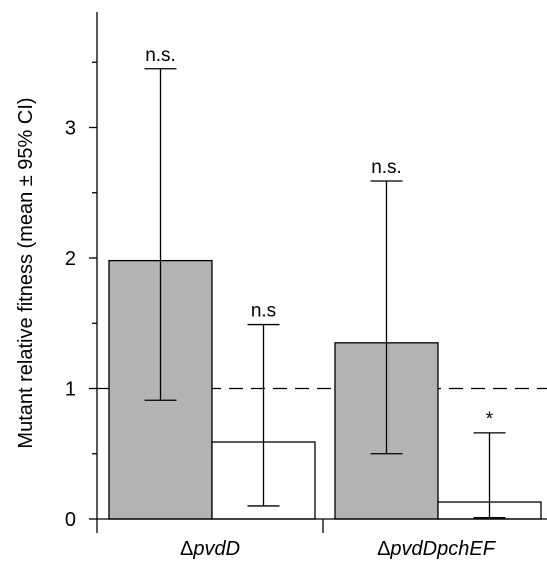 The image size is (547, 562). I want to click on y-ticks-layer: 0 1 2 3, so click(81, 296).